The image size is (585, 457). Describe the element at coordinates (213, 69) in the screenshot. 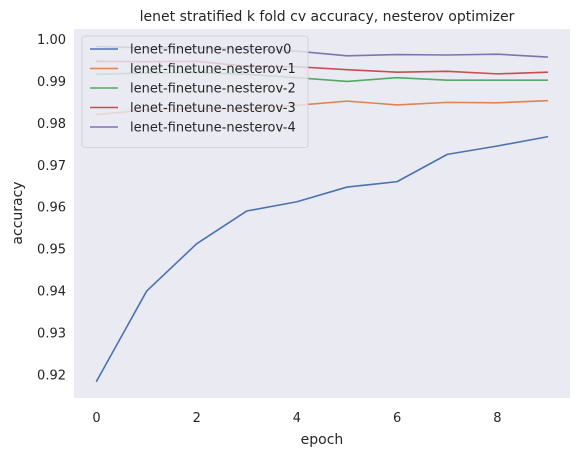

I see `legend-label: lenet-finetune-nesterov-1` at that location.